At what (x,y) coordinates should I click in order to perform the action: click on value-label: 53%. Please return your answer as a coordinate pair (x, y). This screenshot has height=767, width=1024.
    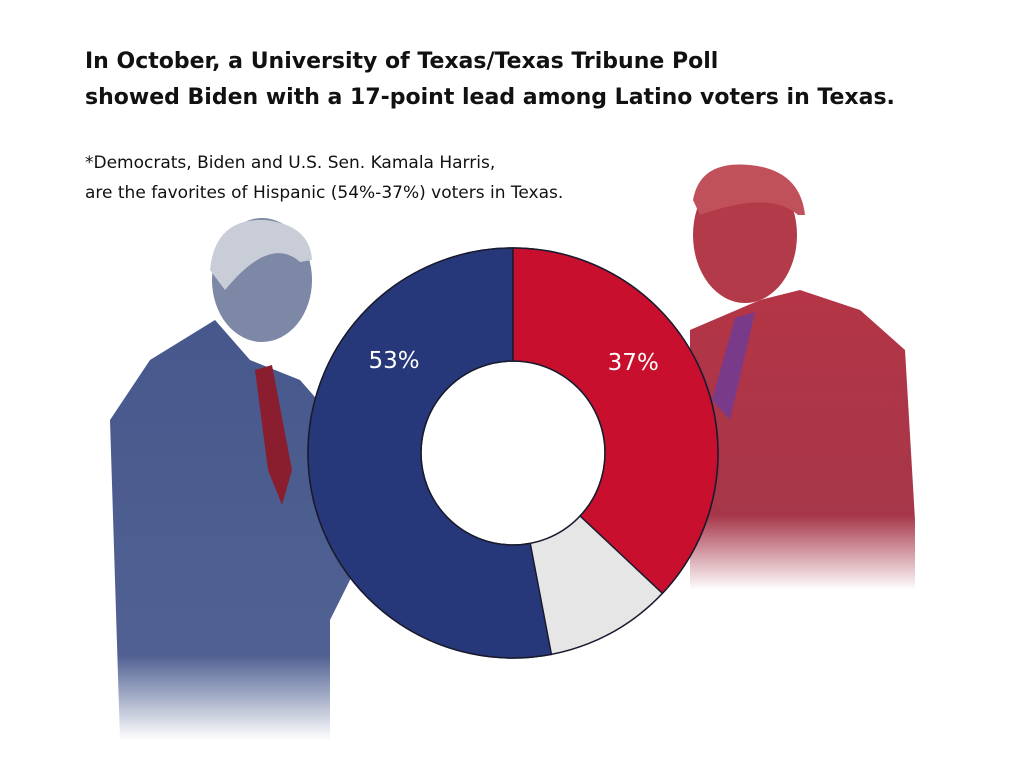
    Looking at the image, I should click on (393, 361).